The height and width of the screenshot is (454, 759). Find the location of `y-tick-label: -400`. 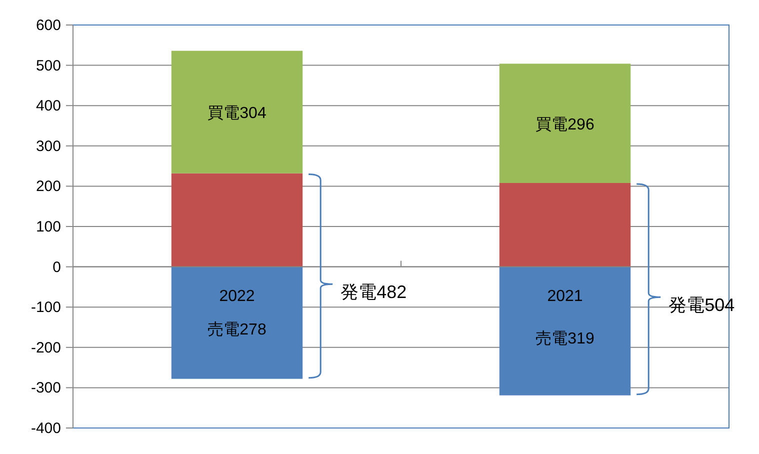

y-tick-label: -400 is located at coordinates (45, 428).